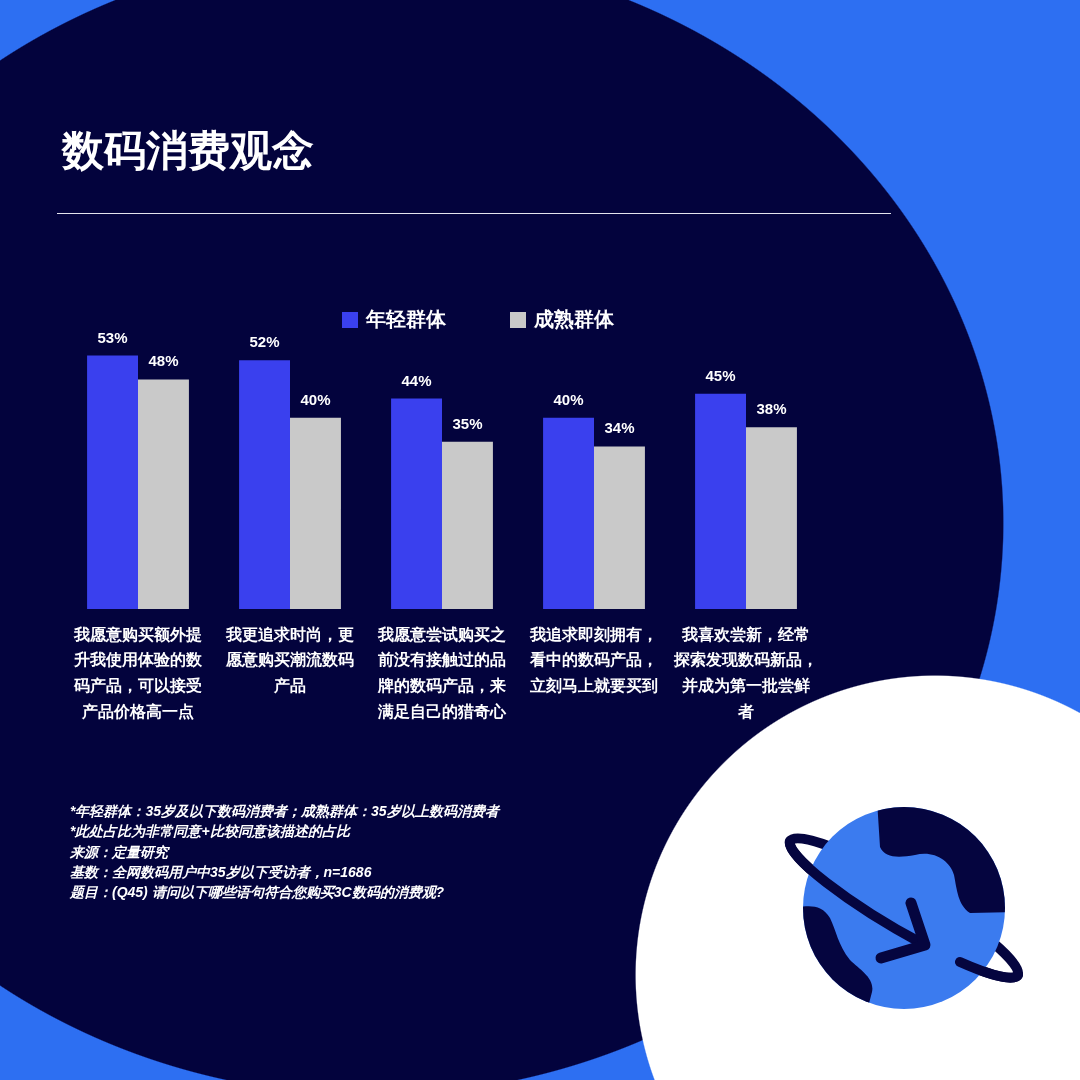  What do you see at coordinates (211, 832) in the screenshot?
I see `text: *此处占比为非常同意+比较同意该描述的占比` at bounding box center [211, 832].